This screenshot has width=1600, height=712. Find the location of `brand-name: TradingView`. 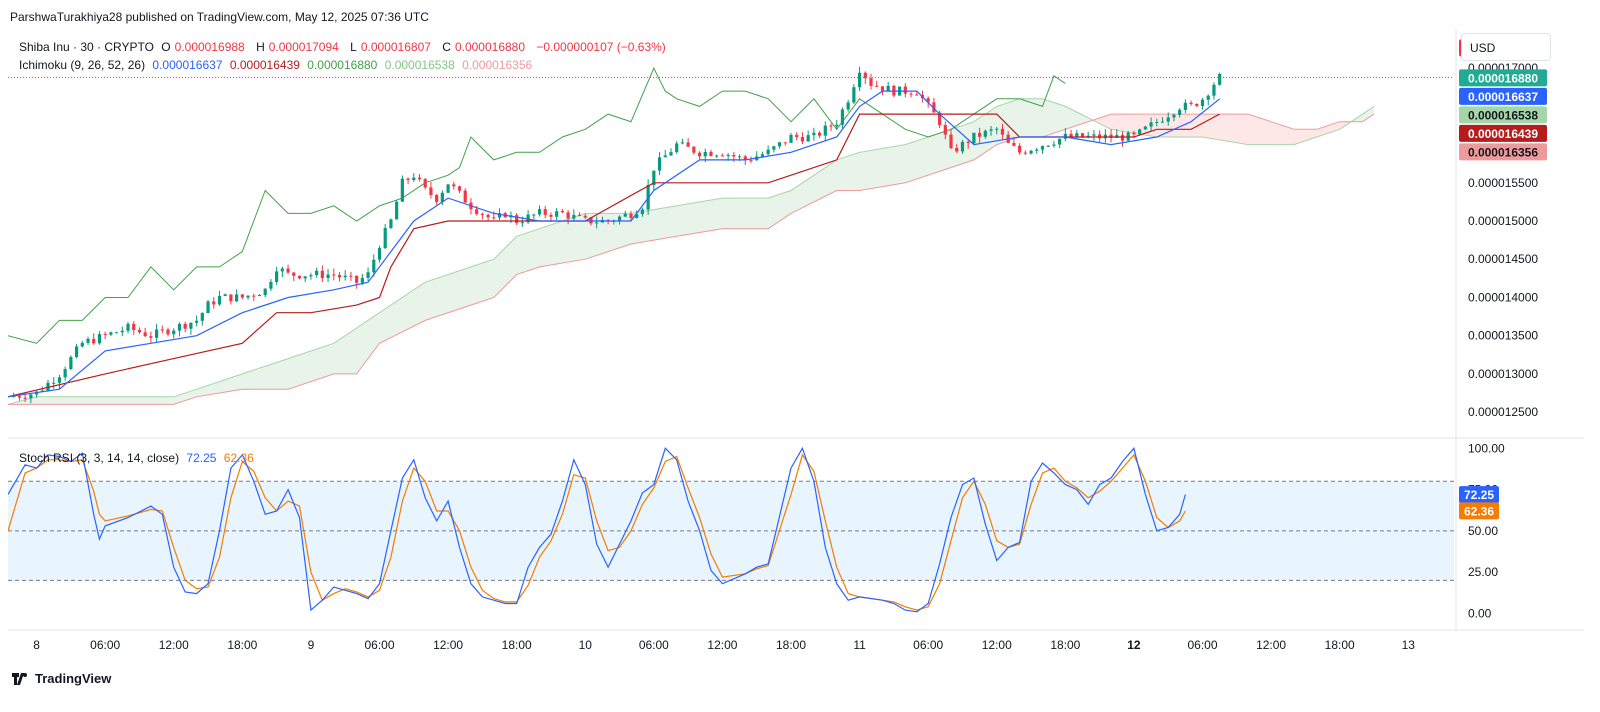

brand-name: TradingView is located at coordinates (73, 678).